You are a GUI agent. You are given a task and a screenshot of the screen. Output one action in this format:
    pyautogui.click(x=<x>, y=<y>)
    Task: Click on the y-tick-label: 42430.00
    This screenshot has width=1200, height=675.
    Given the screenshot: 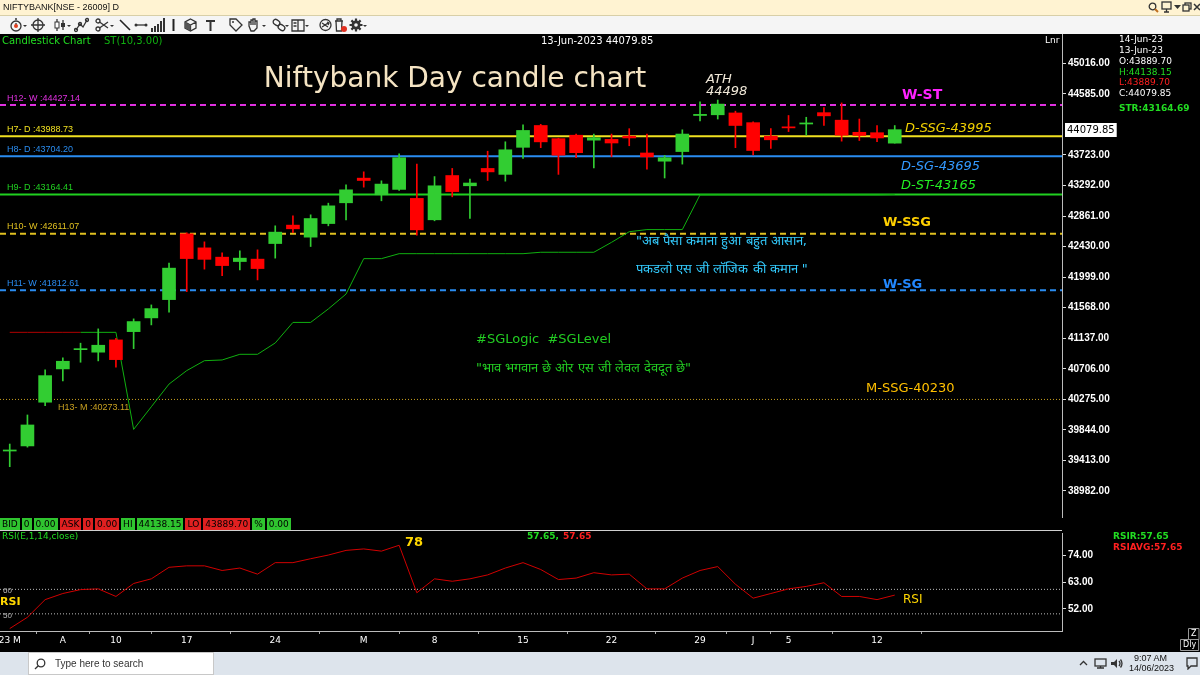 What is the action you would take?
    pyautogui.click(x=1089, y=246)
    